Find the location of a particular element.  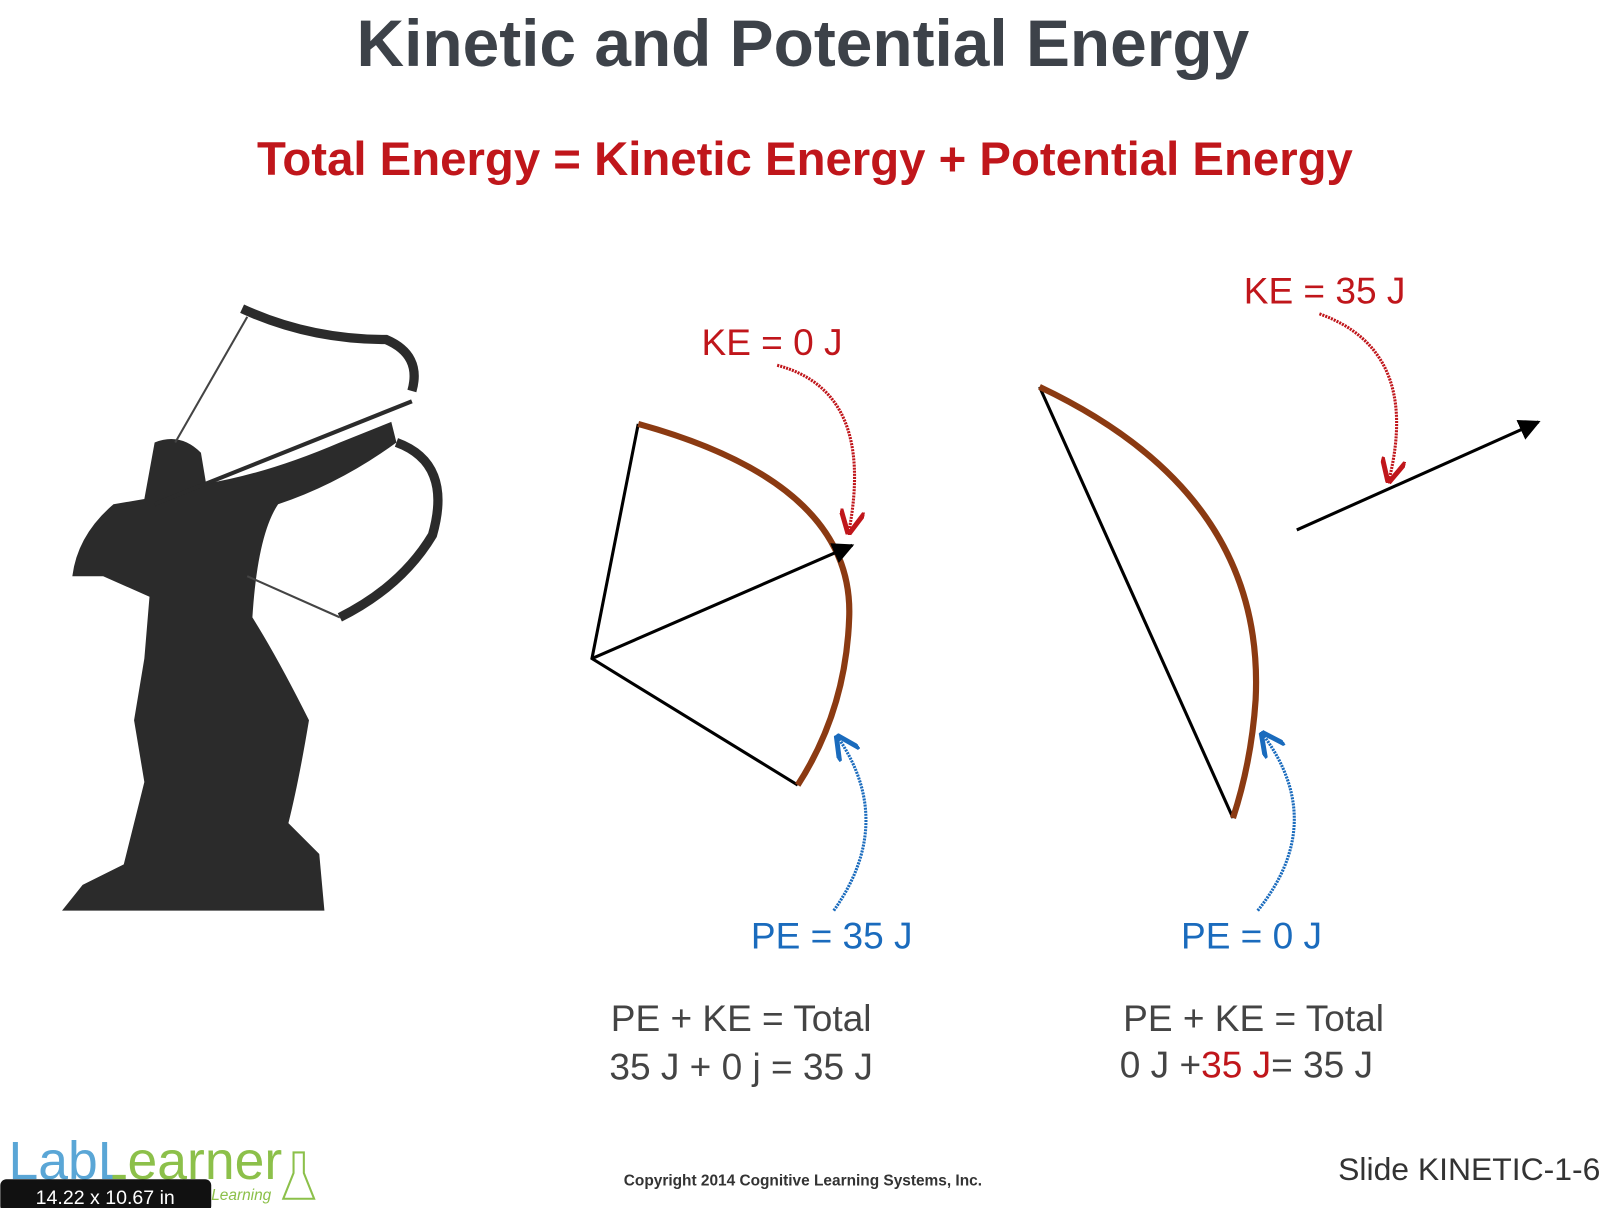

left-bow is located at coordinates (729, 637).